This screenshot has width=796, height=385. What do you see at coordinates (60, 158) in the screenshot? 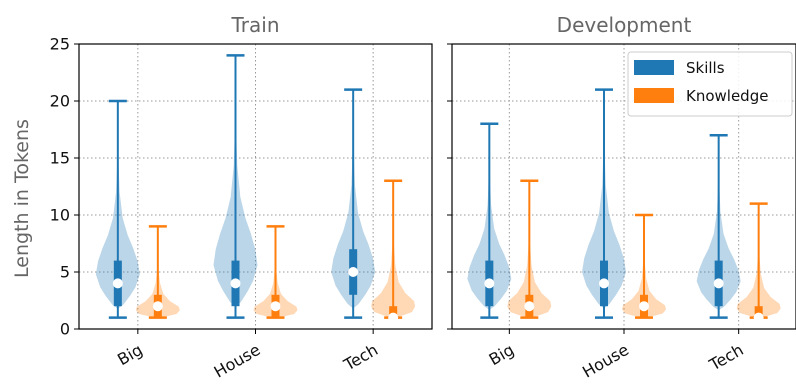
I see `y-tick-label: 15` at bounding box center [60, 158].